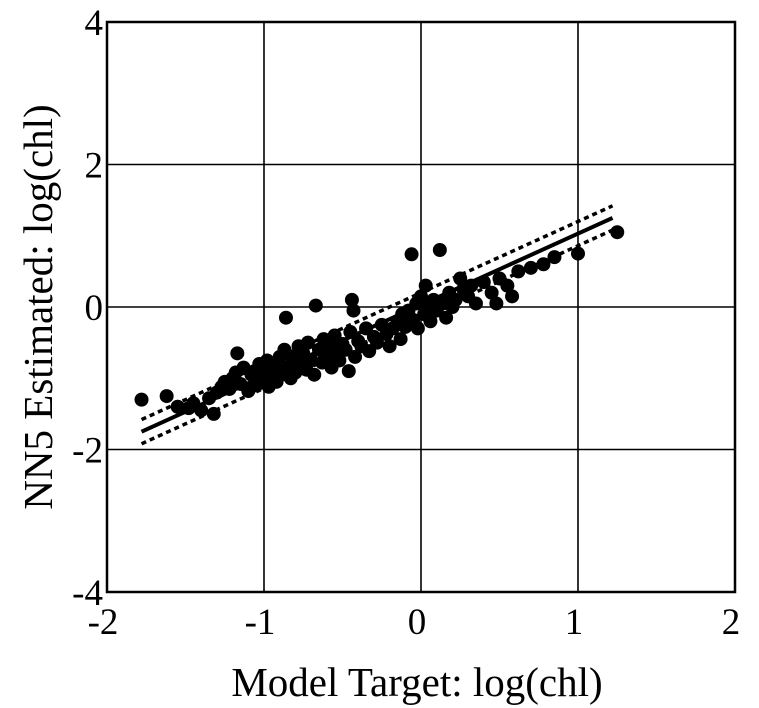 The image size is (759, 708). Describe the element at coordinates (731, 622) in the screenshot. I see `x-tick-label: 2` at that location.